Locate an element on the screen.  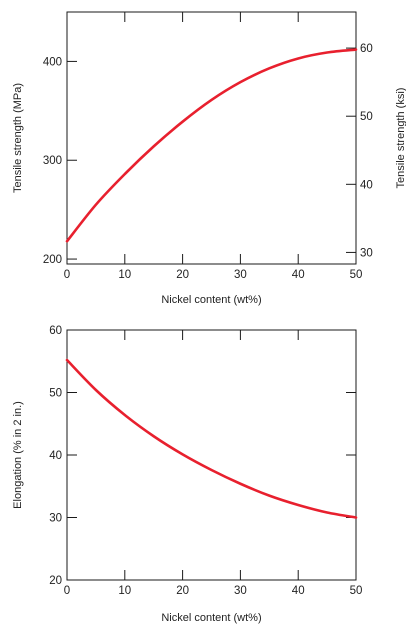
y2-ticks: 30 40 50 60 is located at coordinates (359, 151).